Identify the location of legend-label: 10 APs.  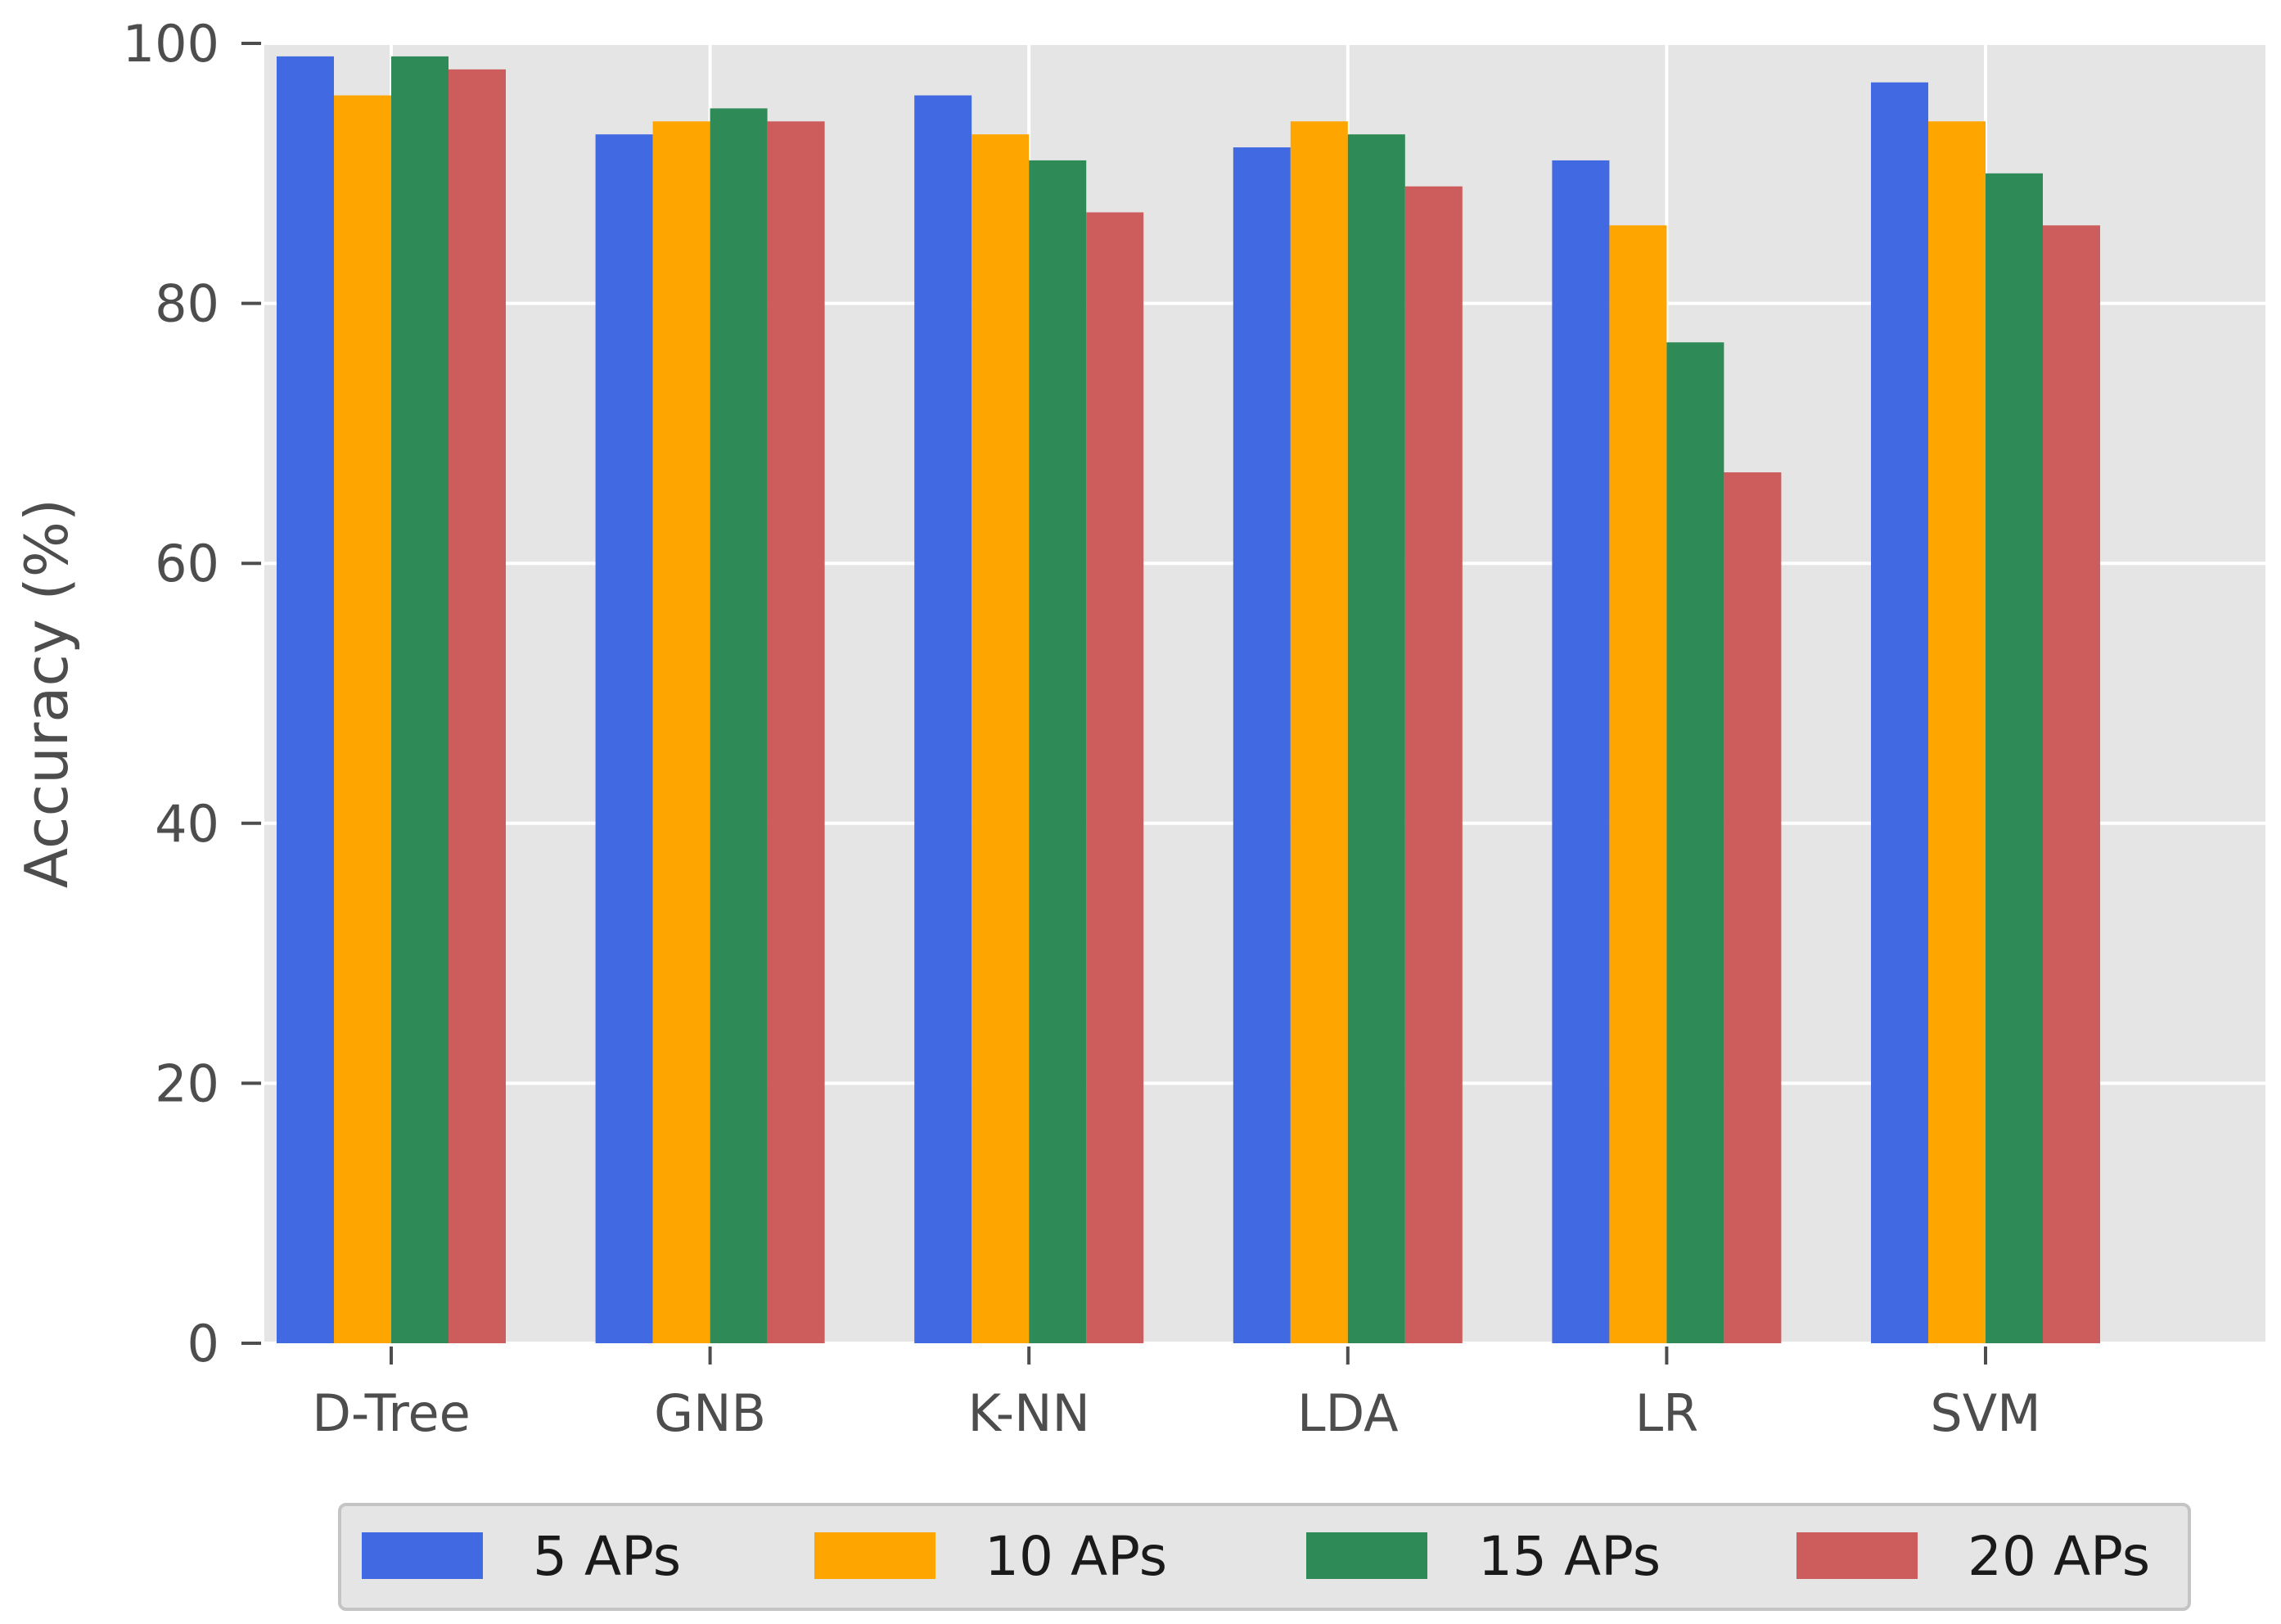
(1076, 1557).